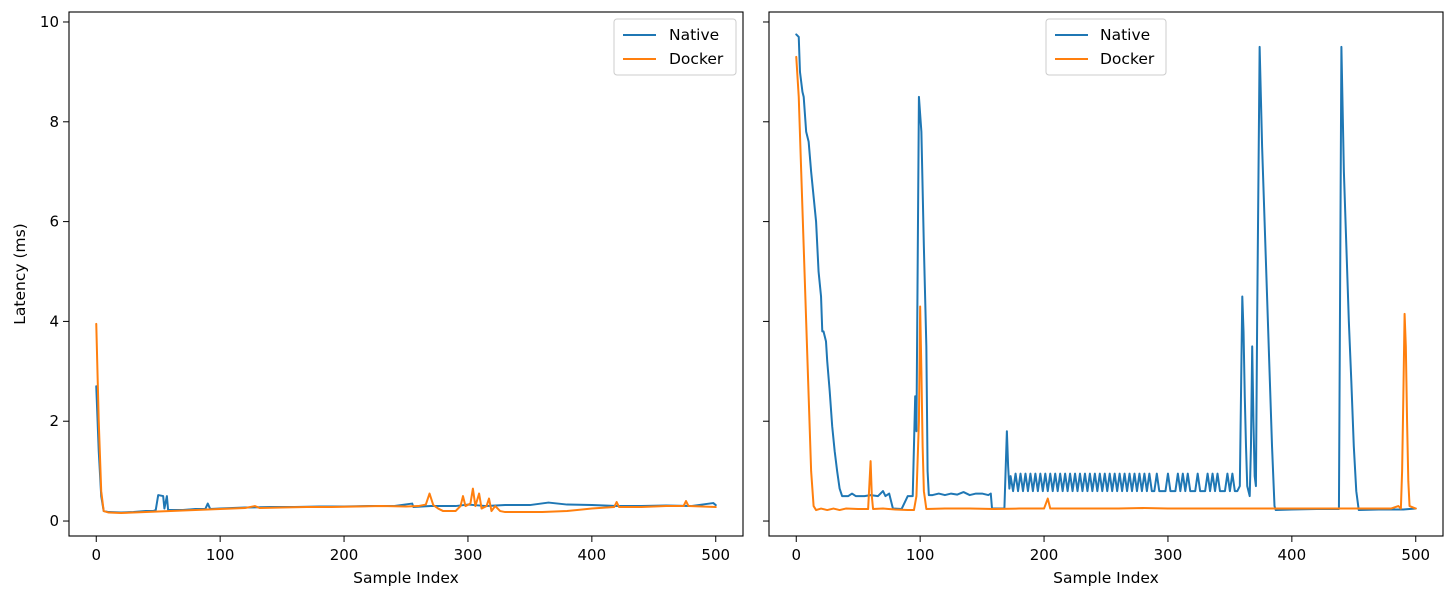 The height and width of the screenshot is (598, 1456). I want to click on left-legend-docker-label: Docker, so click(696, 59).